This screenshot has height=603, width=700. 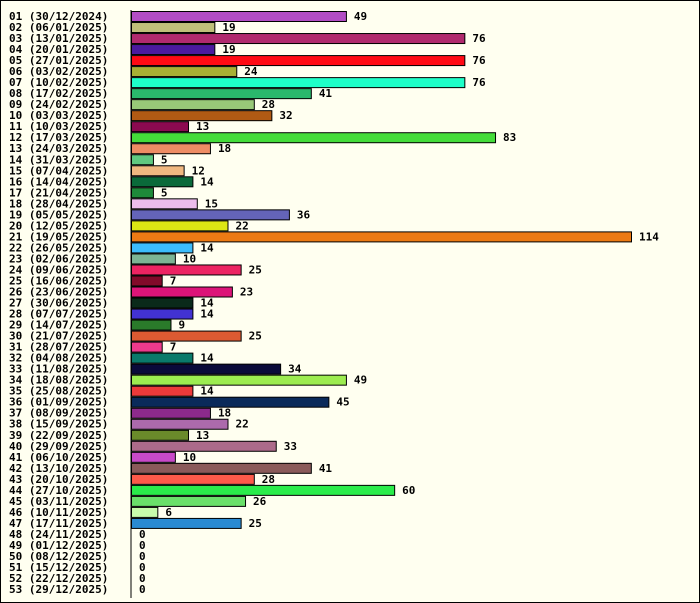 I want to click on category-label: 15 (07/04/2025), so click(x=58, y=170).